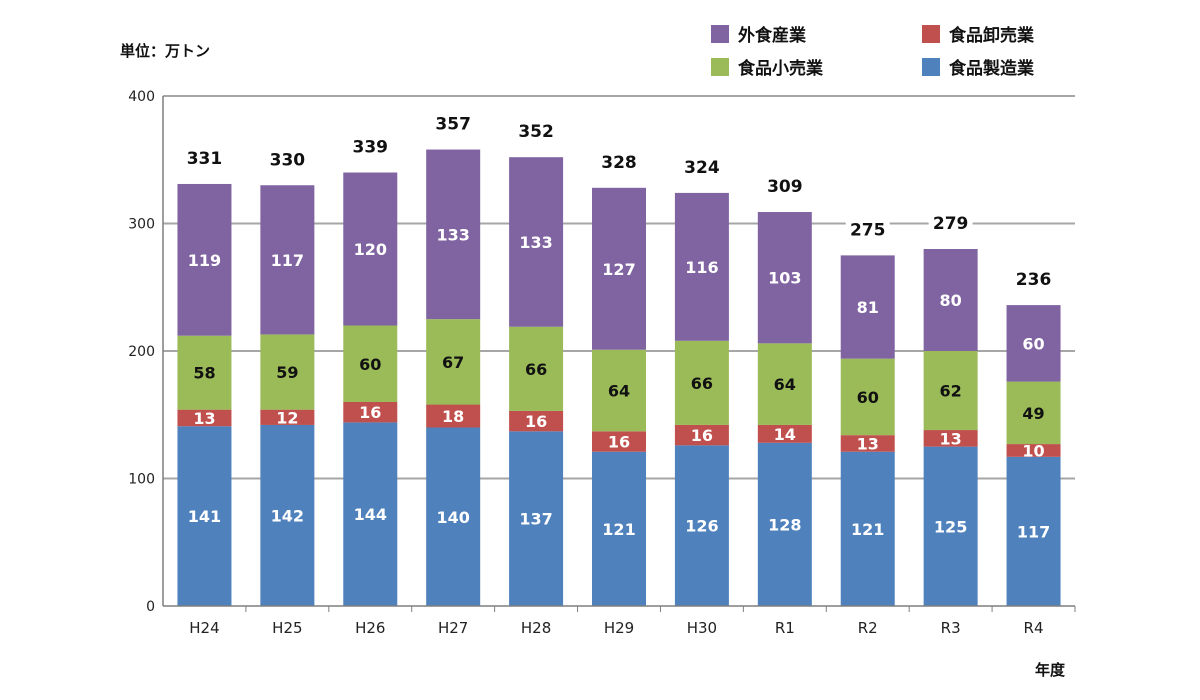 Image resolution: width=1200 pixels, height=700 pixels. I want to click on segment-value-label: 12, so click(287, 417).